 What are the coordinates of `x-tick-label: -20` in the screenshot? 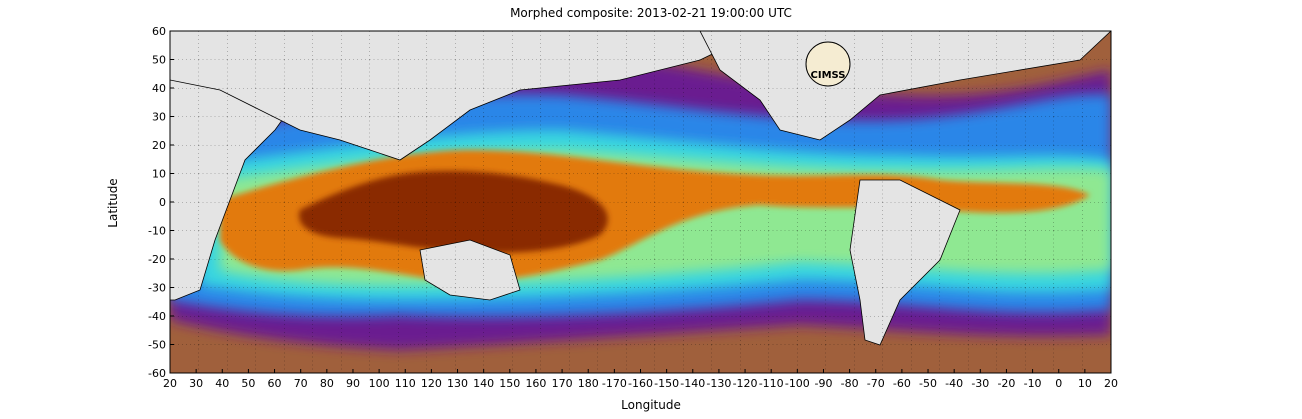 It's located at (1006, 383).